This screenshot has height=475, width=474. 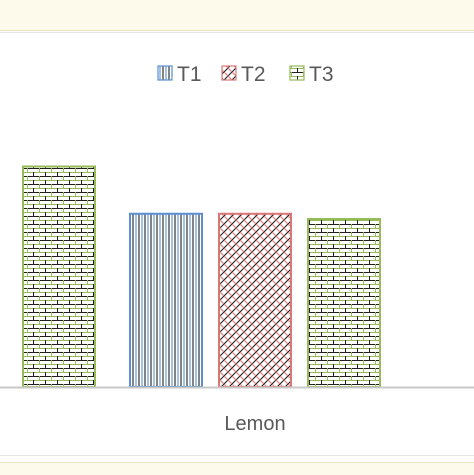 I want to click on x-tick-label: Lemon, so click(x=254, y=424).